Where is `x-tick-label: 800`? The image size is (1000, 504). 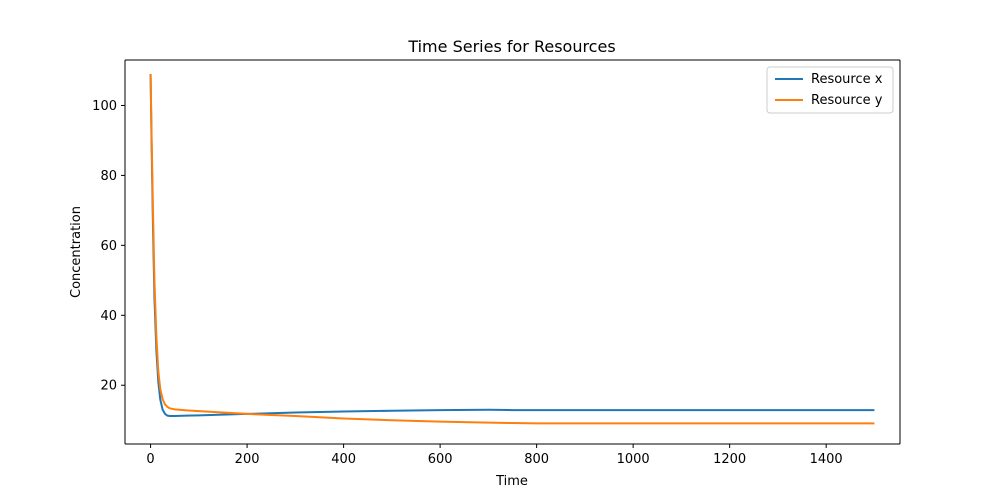 x-tick-label: 800 is located at coordinates (536, 459).